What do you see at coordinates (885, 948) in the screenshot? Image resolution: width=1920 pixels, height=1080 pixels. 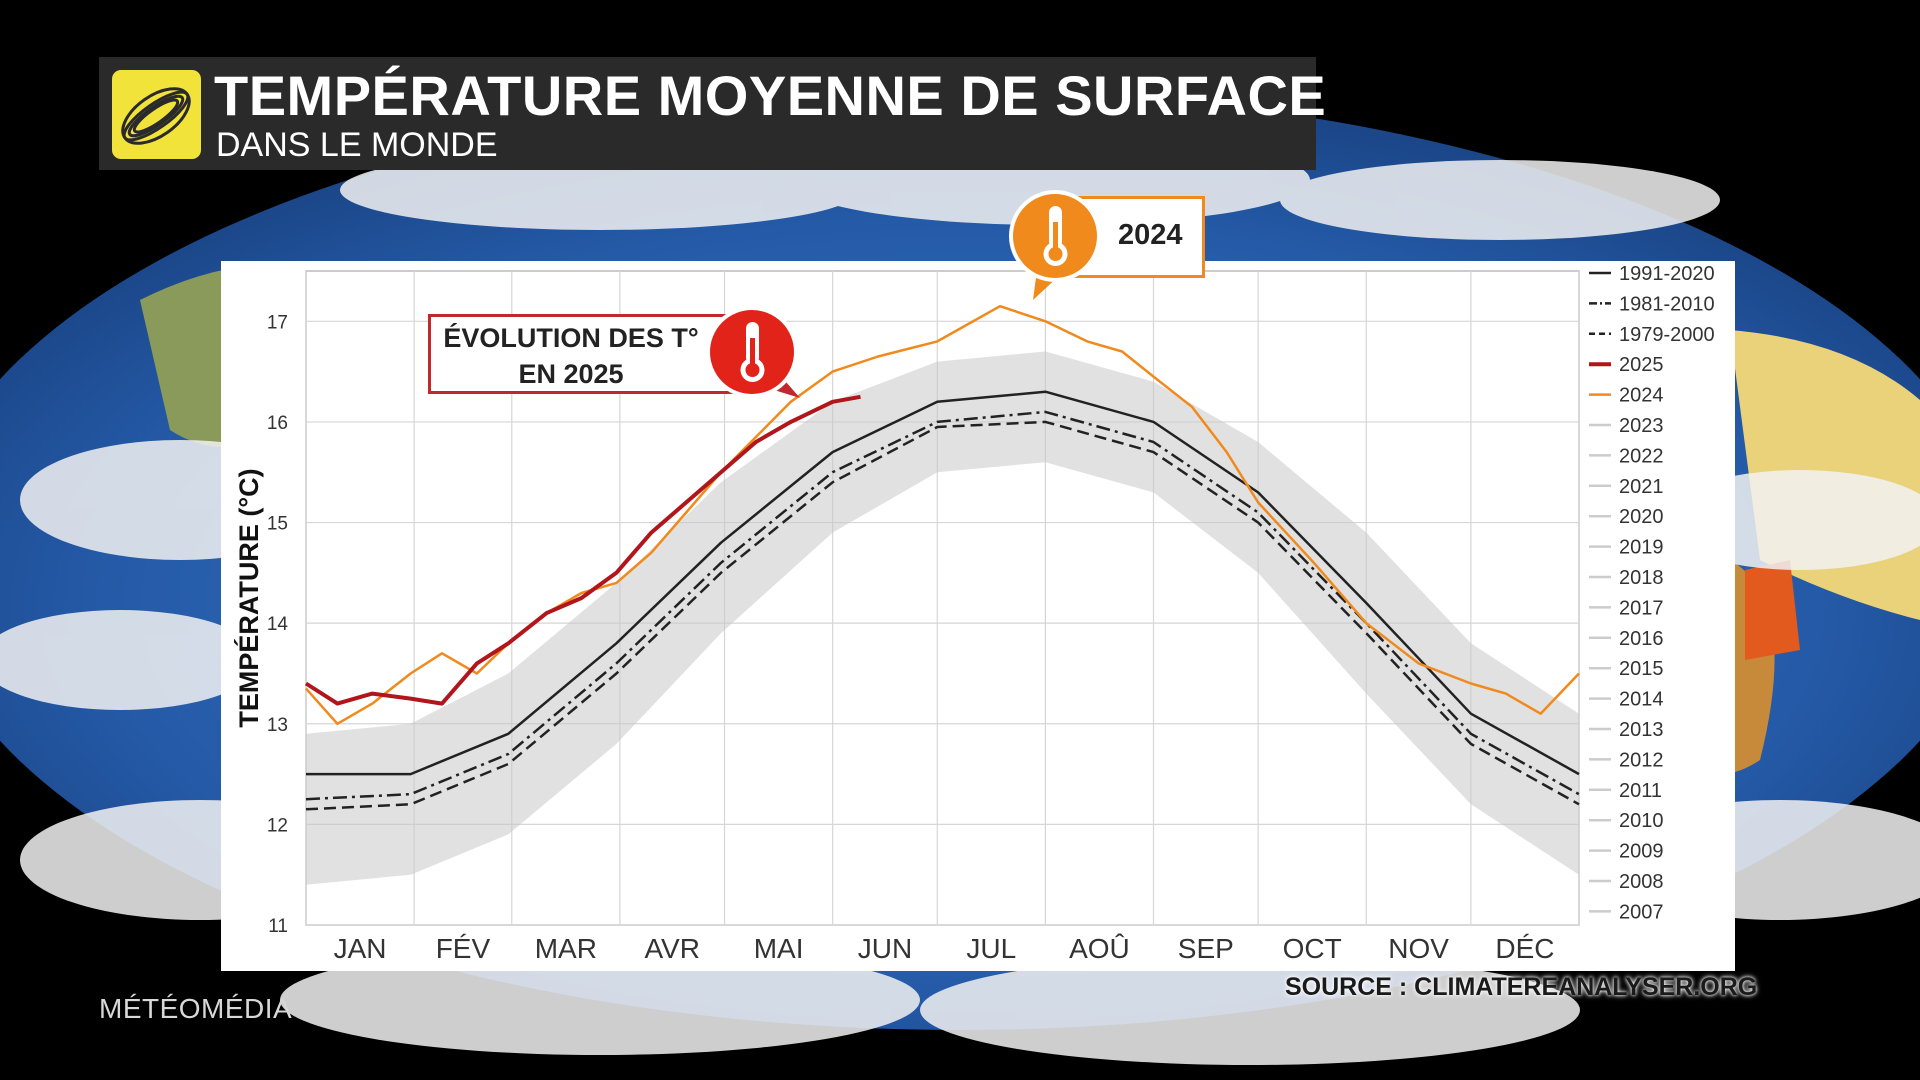 I see `x-tick-label: JUN` at bounding box center [885, 948].